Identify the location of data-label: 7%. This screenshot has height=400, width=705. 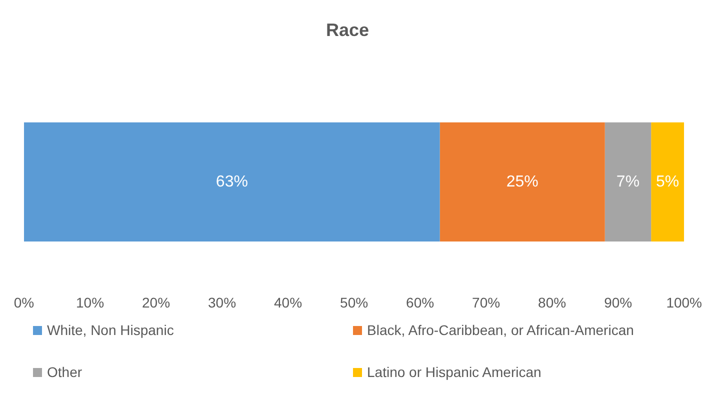
(628, 181).